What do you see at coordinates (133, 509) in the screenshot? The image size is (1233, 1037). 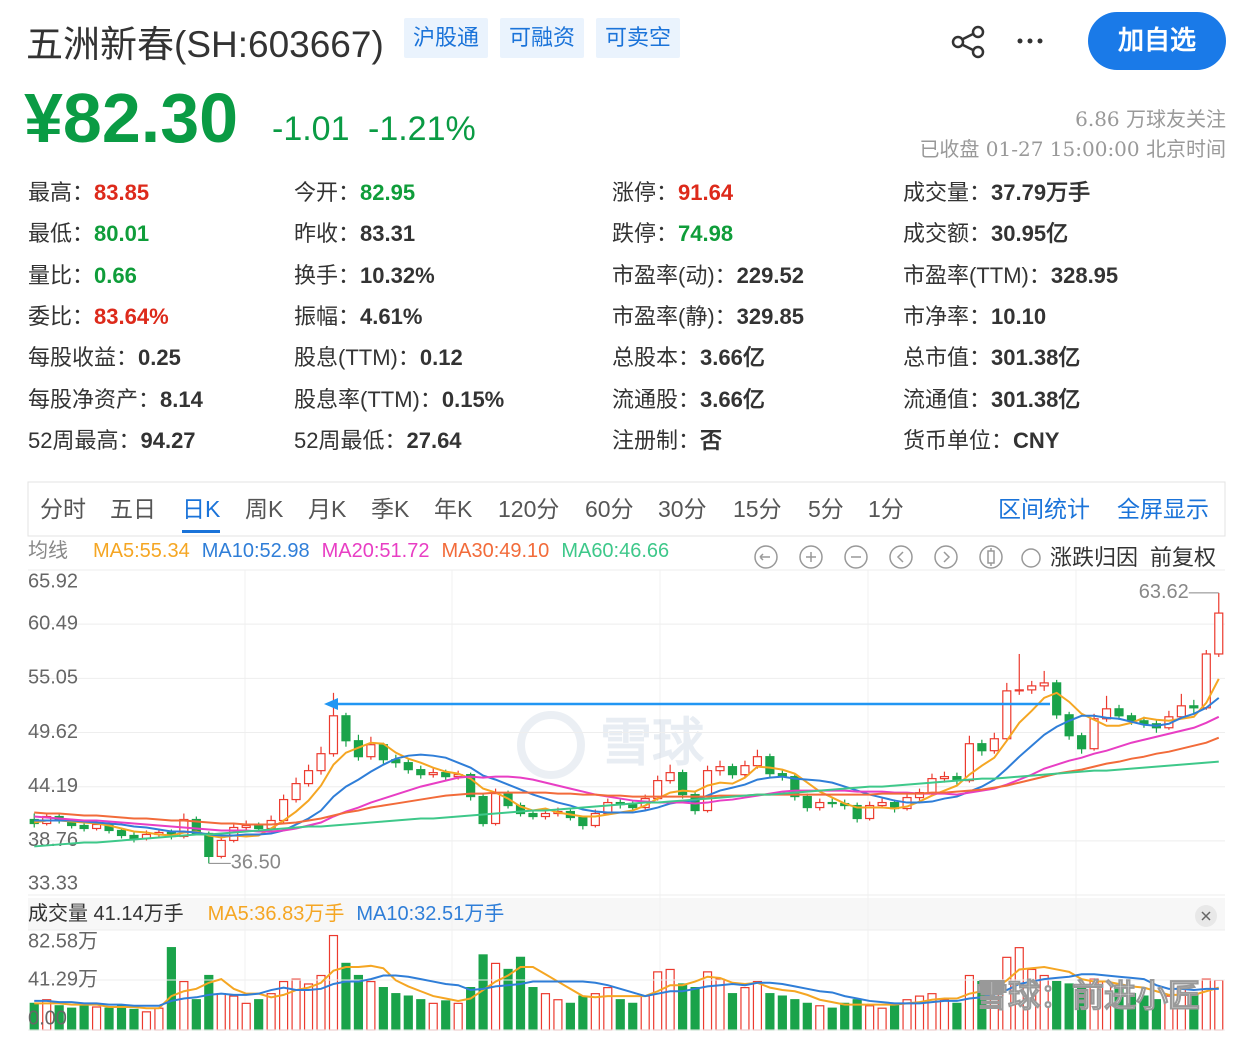 I see `tab: 五日` at bounding box center [133, 509].